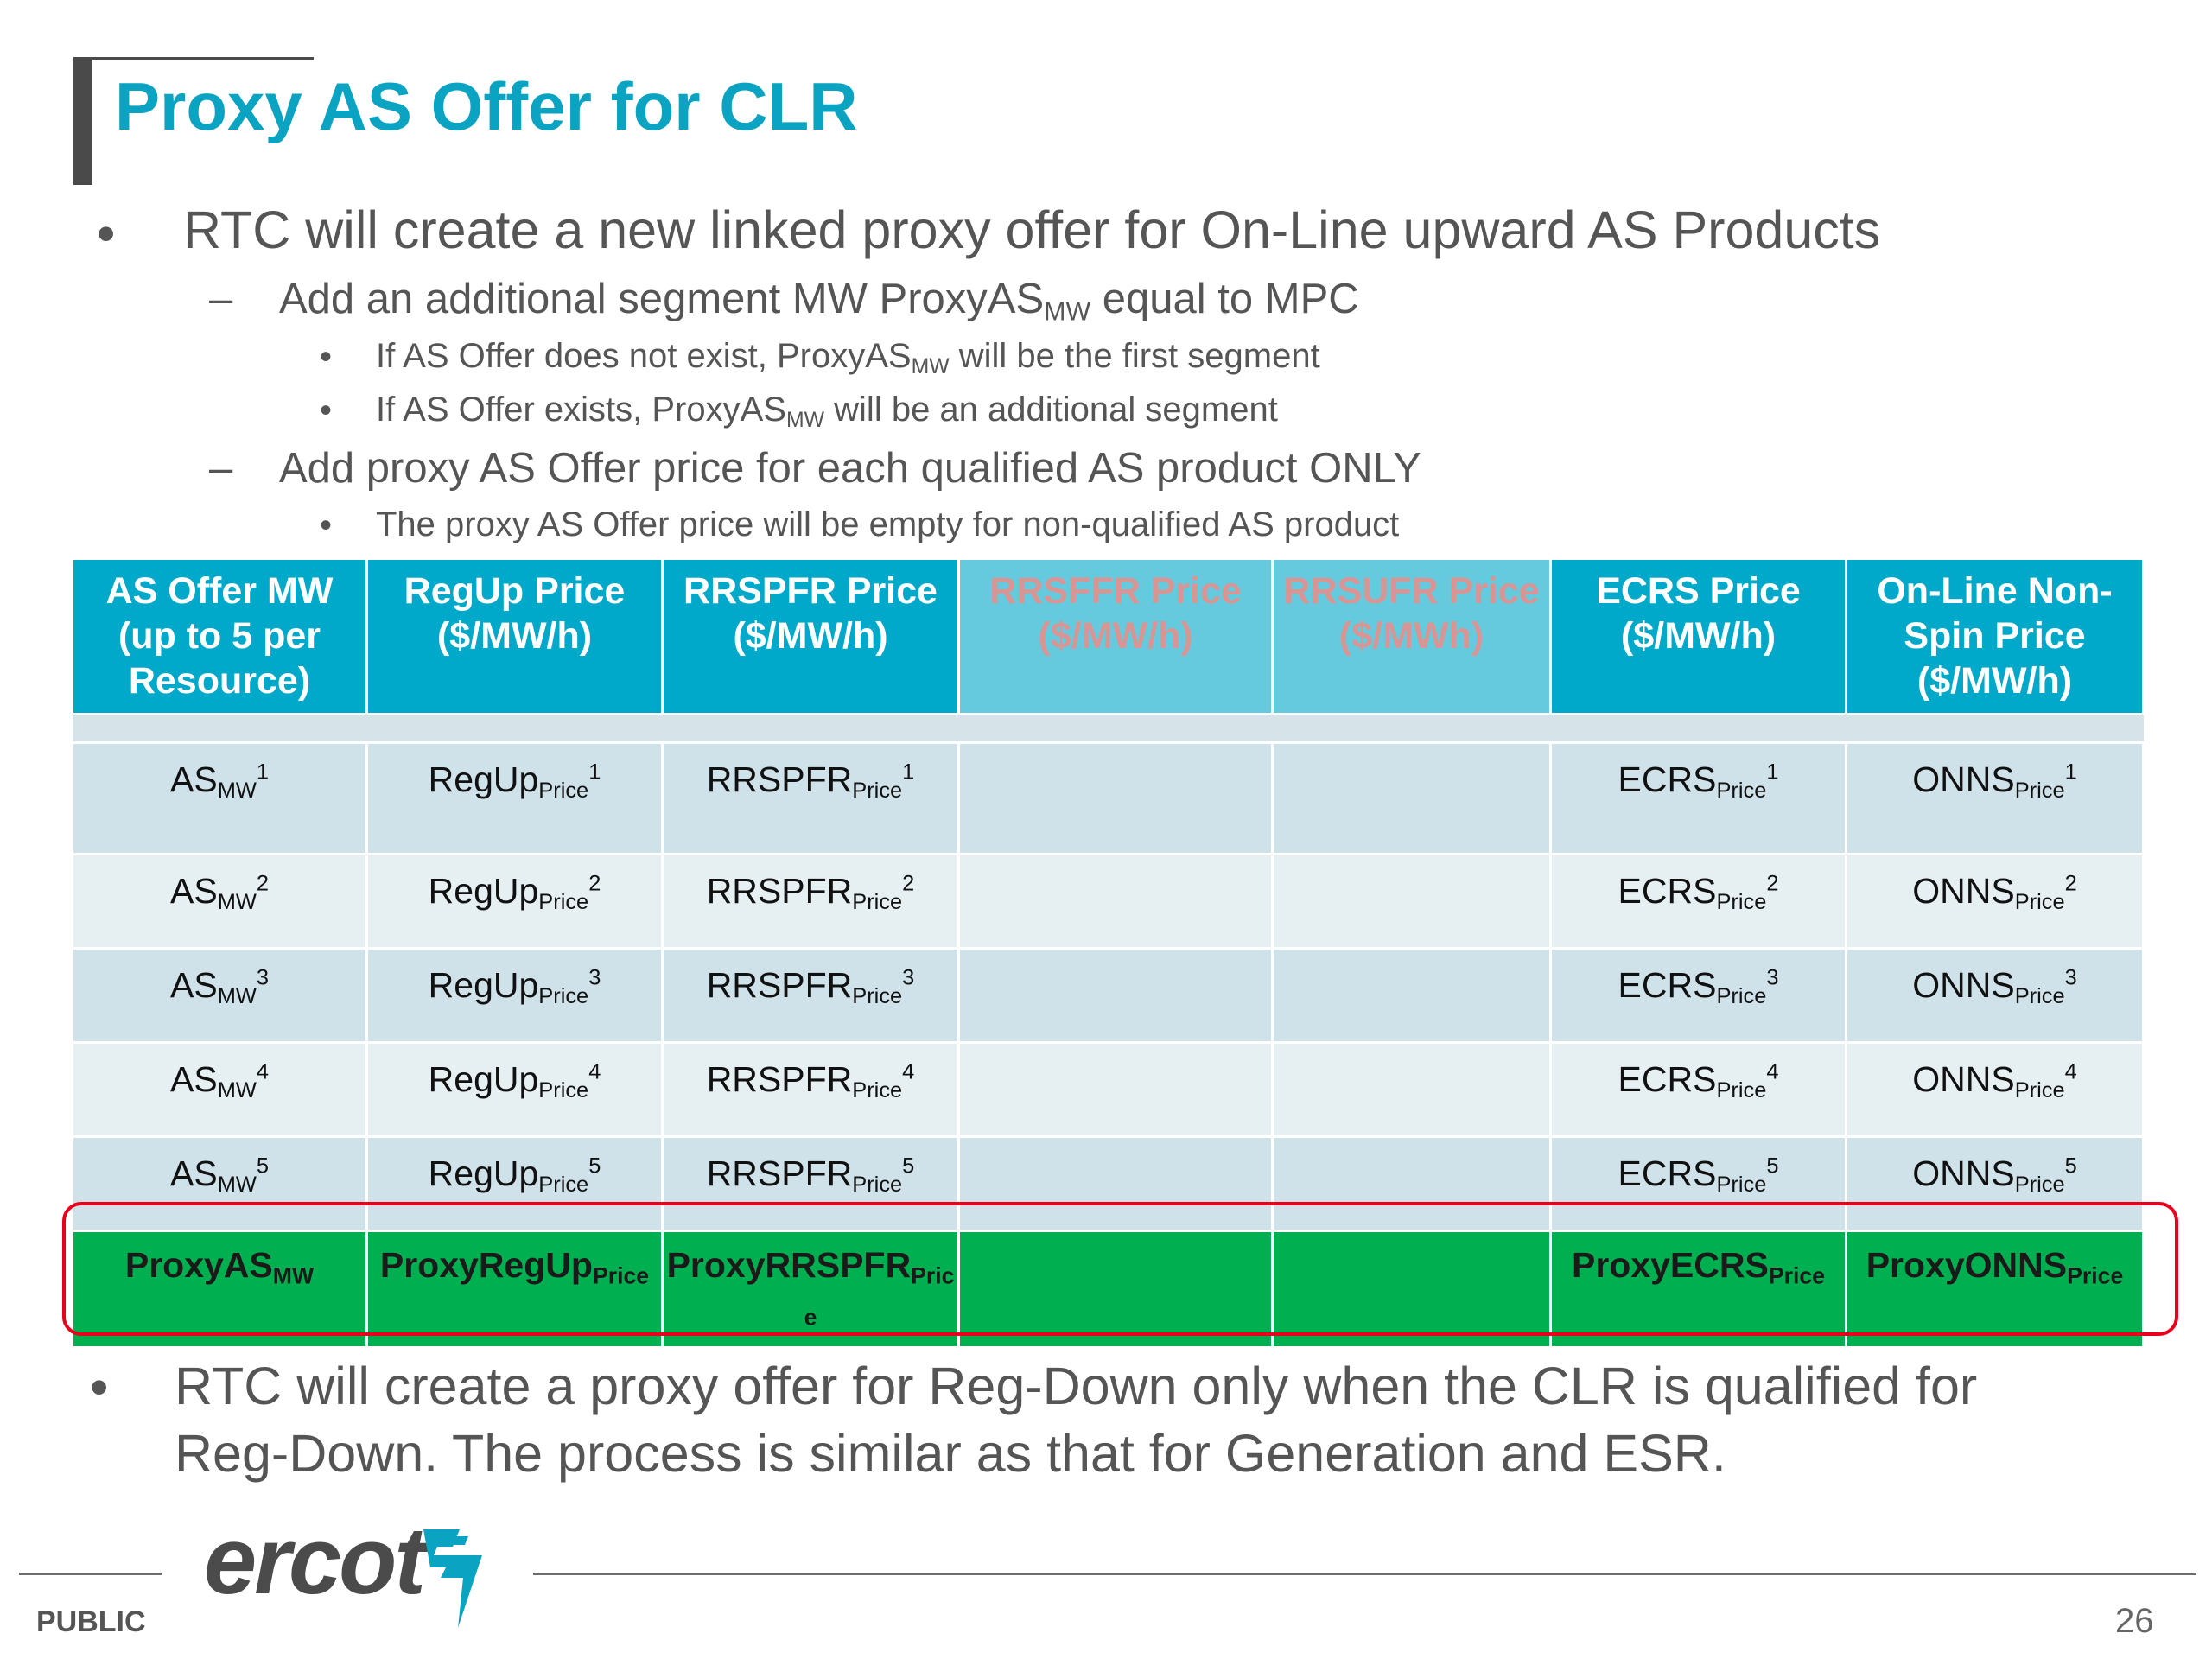  What do you see at coordinates (1698, 901) in the screenshot?
I see `cell-ecrs-price: ECRSPrice2` at bounding box center [1698, 901].